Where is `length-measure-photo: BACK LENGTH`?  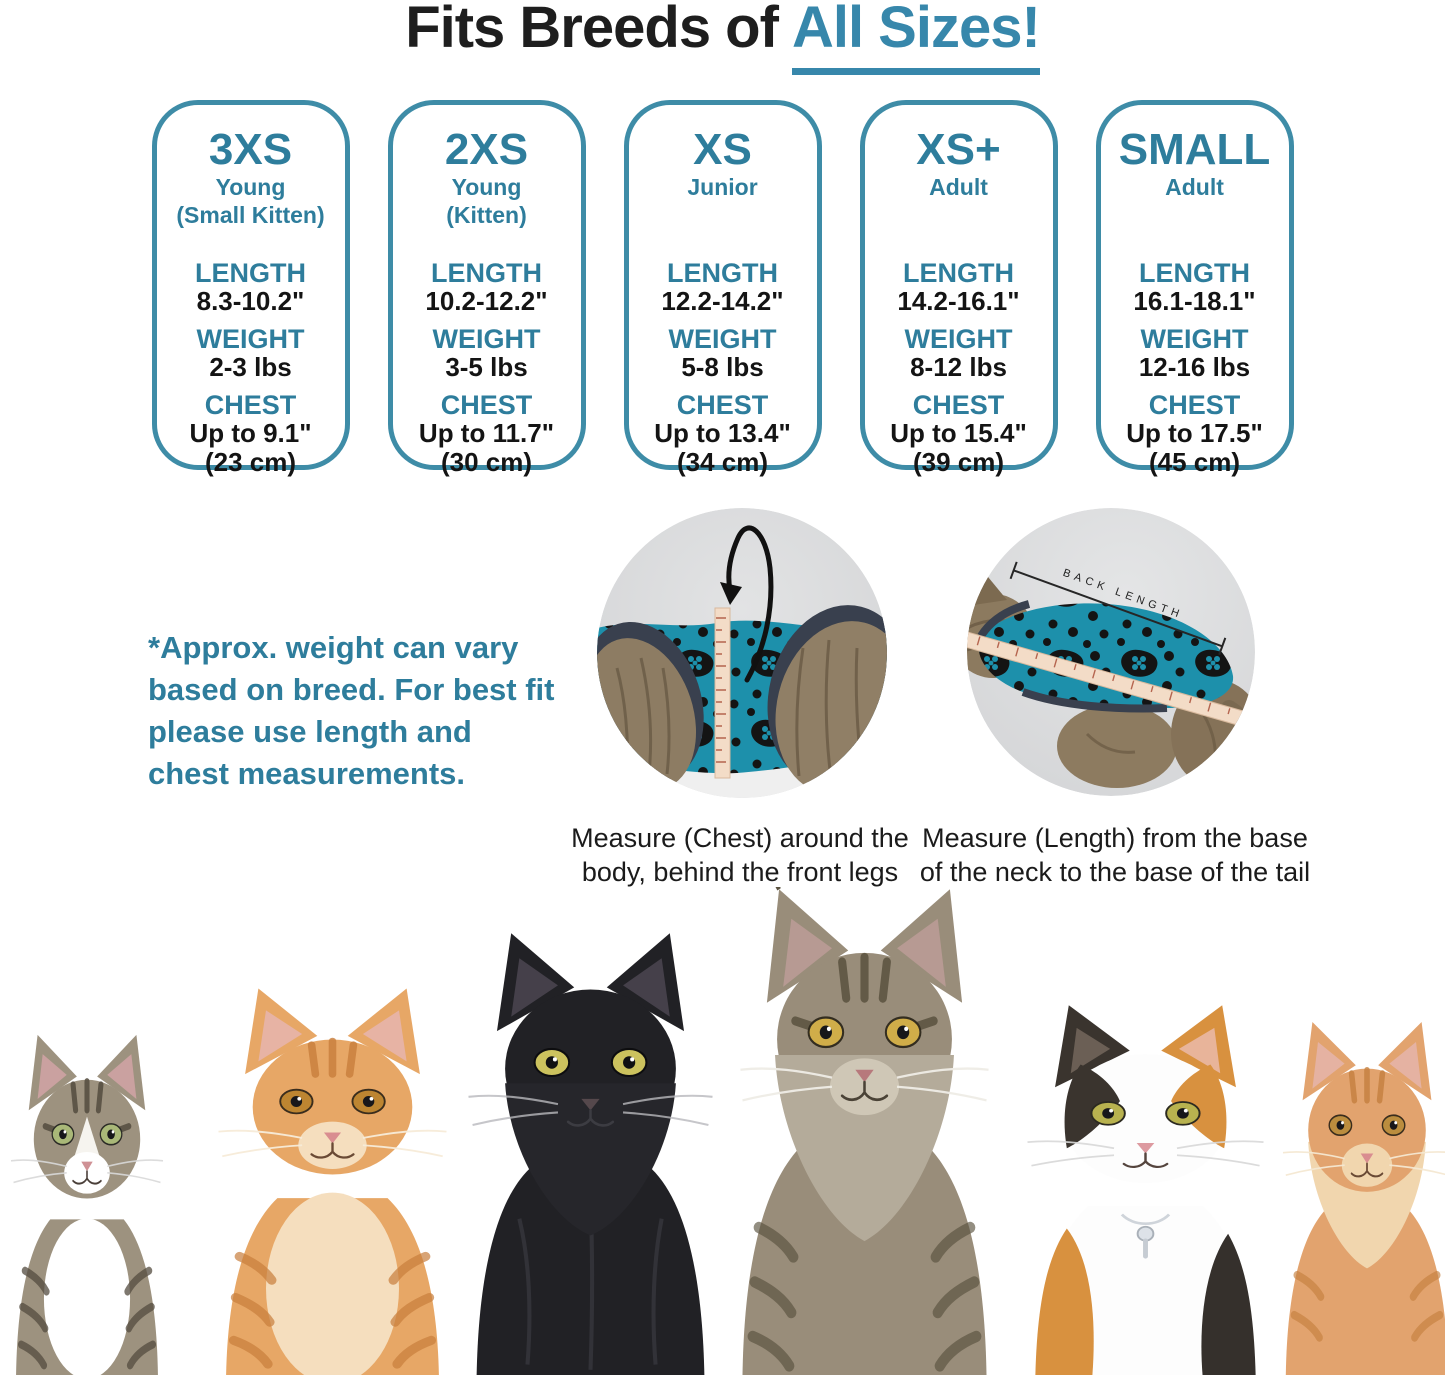 length-measure-photo: BACK LENGTH is located at coordinates (1111, 652).